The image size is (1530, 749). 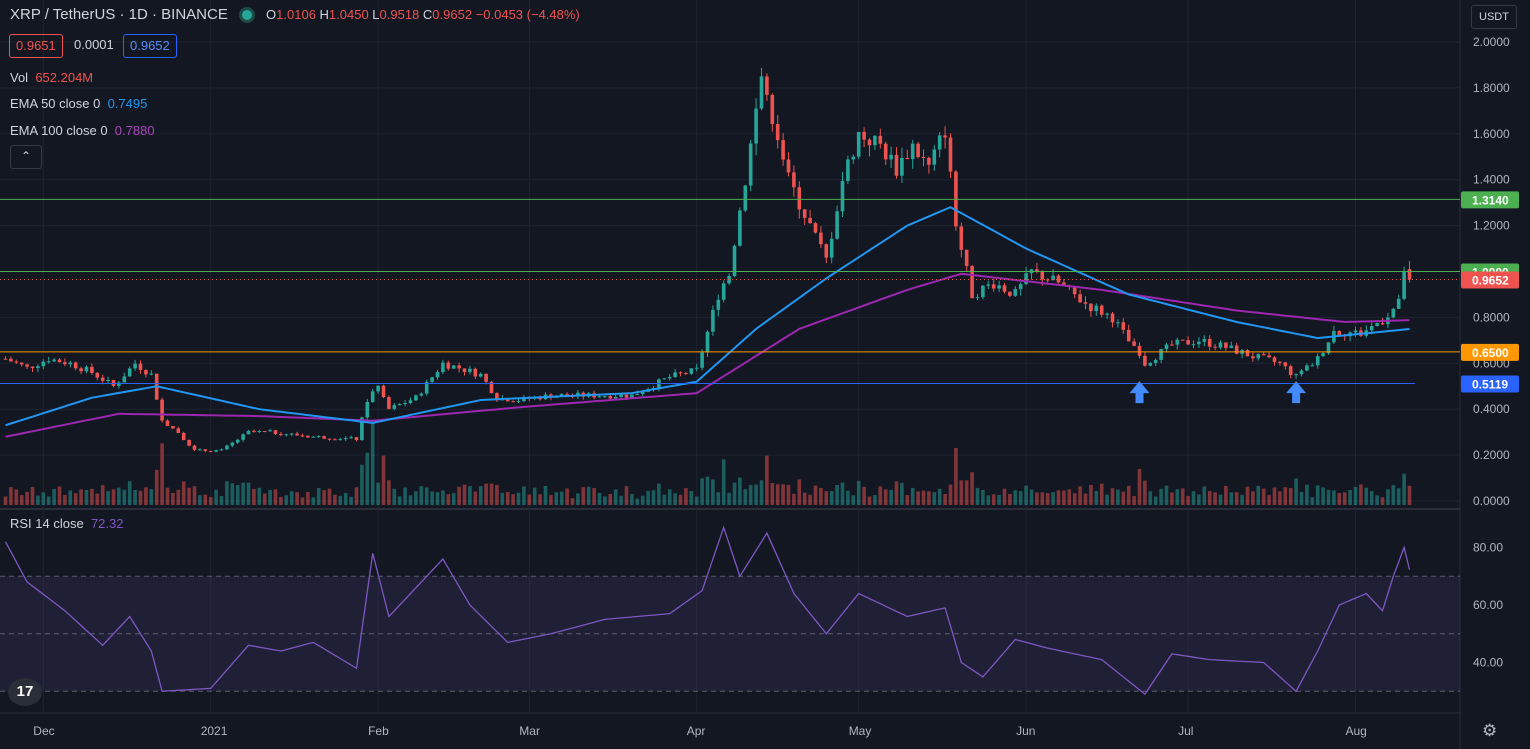 What do you see at coordinates (94, 44) in the screenshot?
I see `spread-value: 0.0001` at bounding box center [94, 44].